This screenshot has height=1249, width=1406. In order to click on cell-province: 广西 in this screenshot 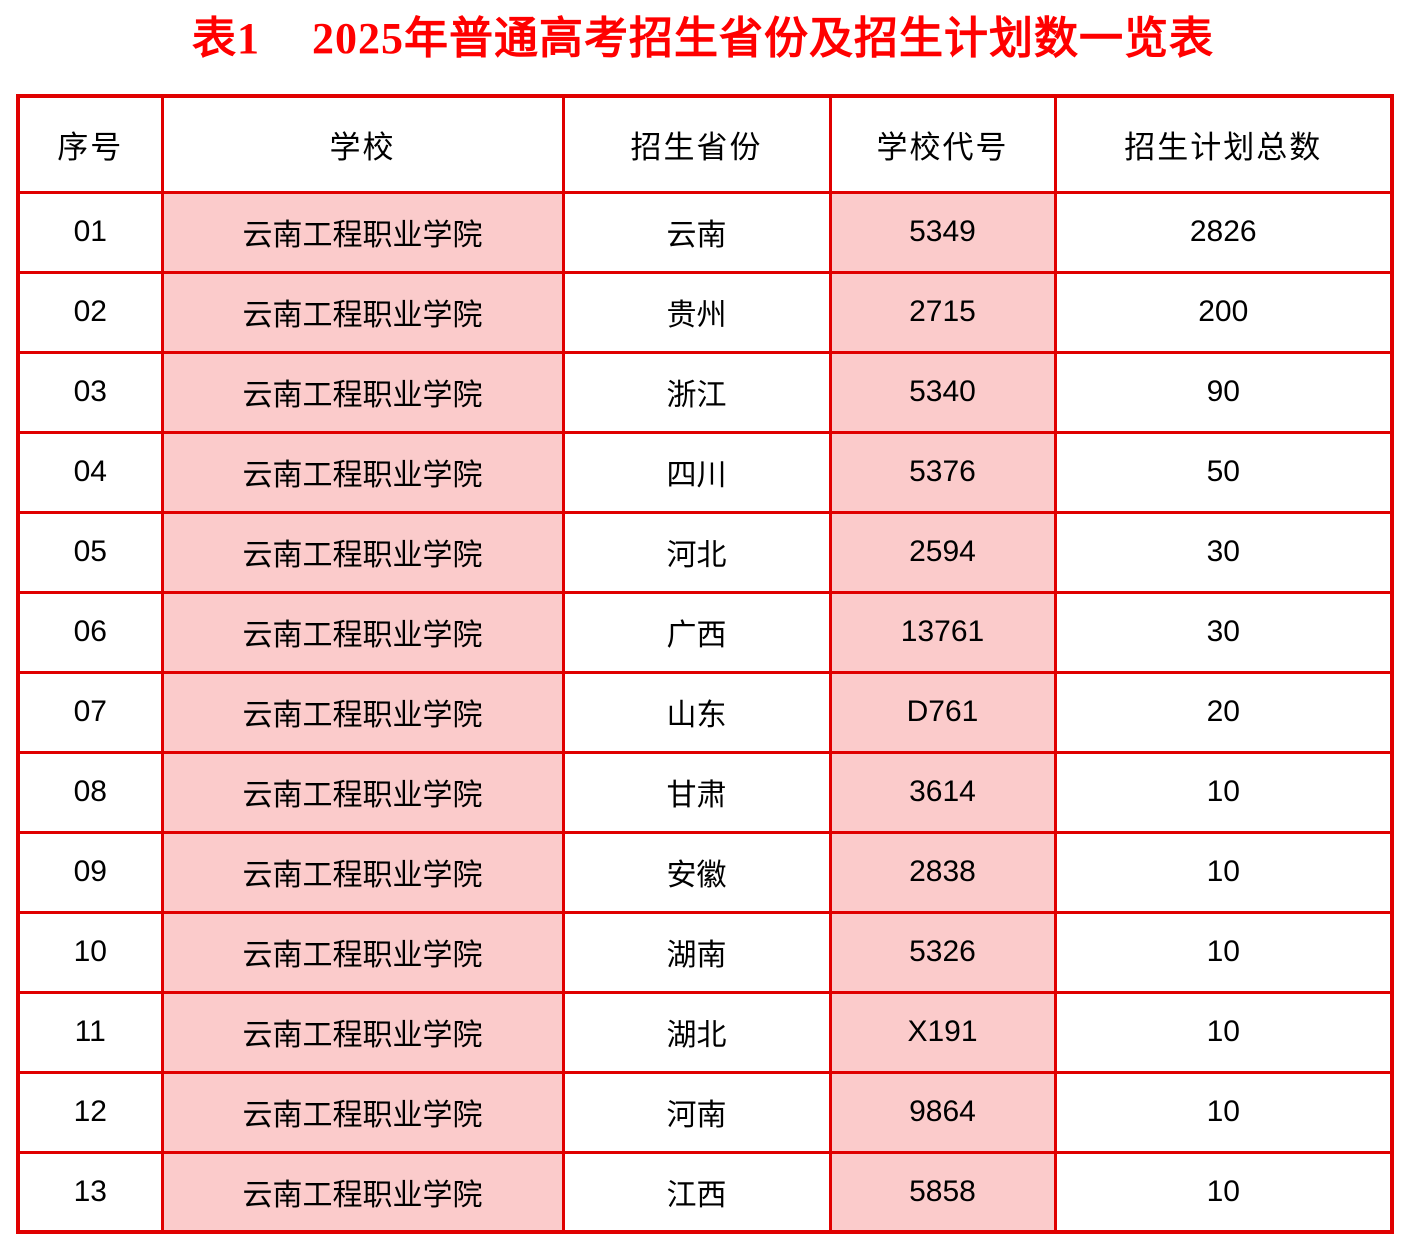, I will do `click(696, 632)`.